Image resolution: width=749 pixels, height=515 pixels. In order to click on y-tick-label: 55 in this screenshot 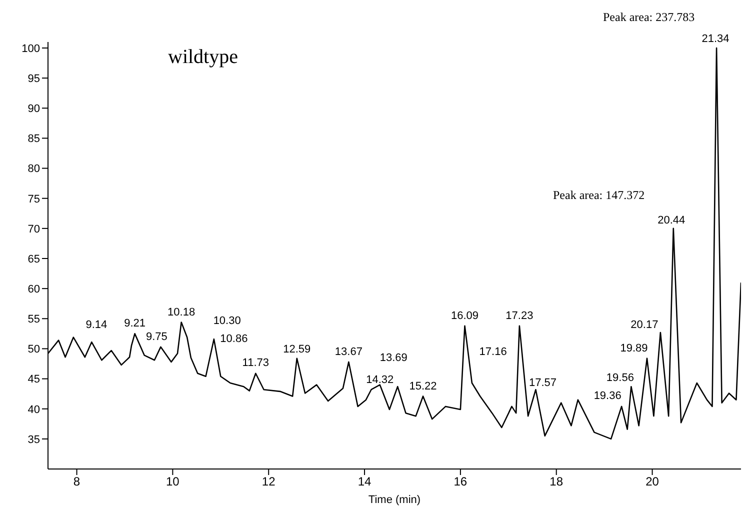, I will do `click(34, 320)`.